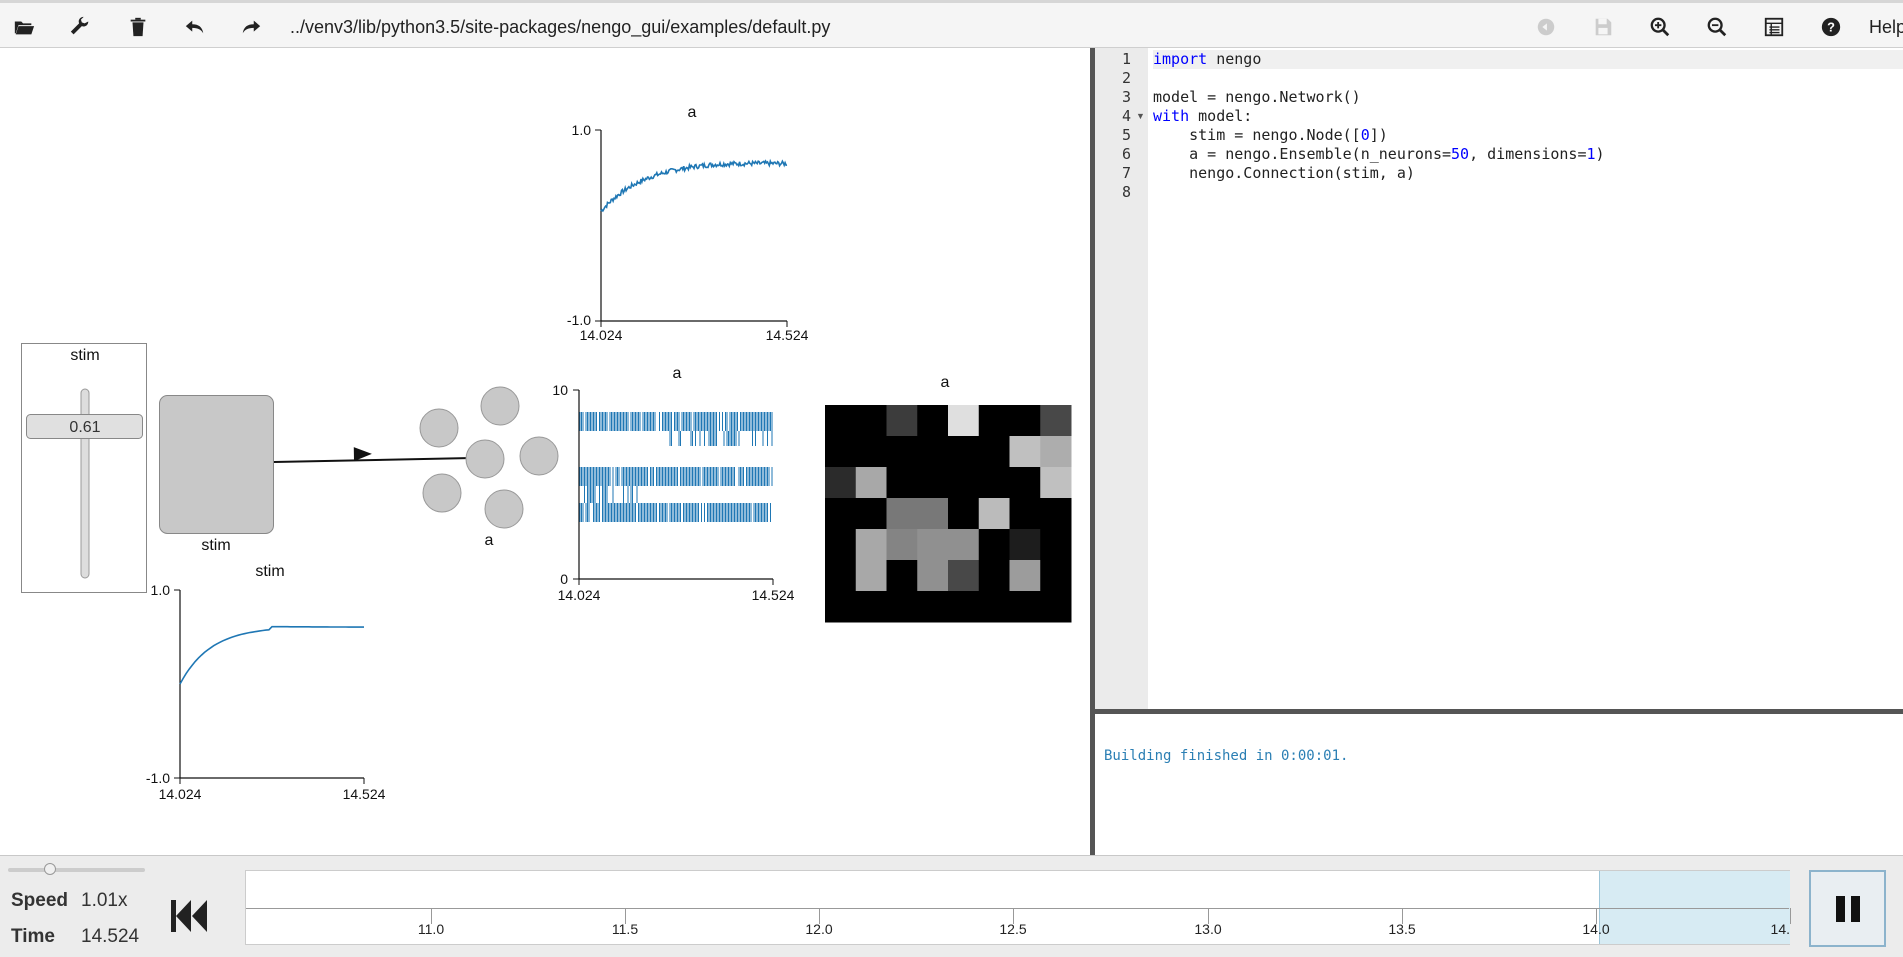 The width and height of the screenshot is (1903, 957). What do you see at coordinates (189, 916) in the screenshot?
I see `reset-simulation-button` at bounding box center [189, 916].